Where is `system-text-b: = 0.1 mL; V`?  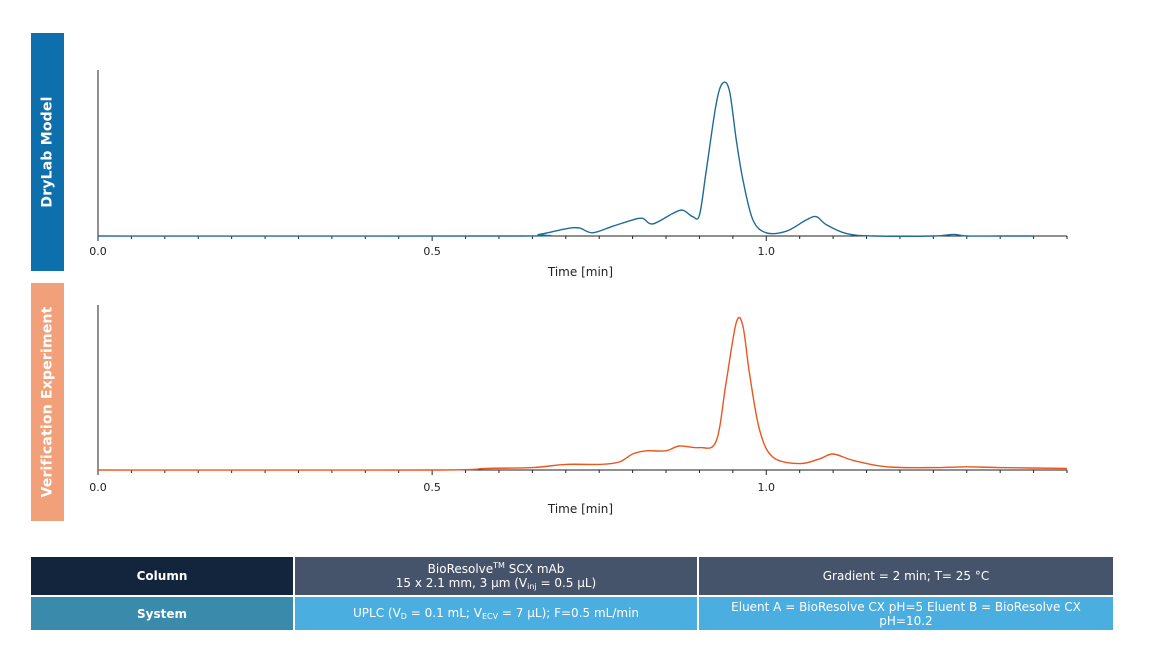
system-text-b: = 0.1 mL; V is located at coordinates (444, 613).